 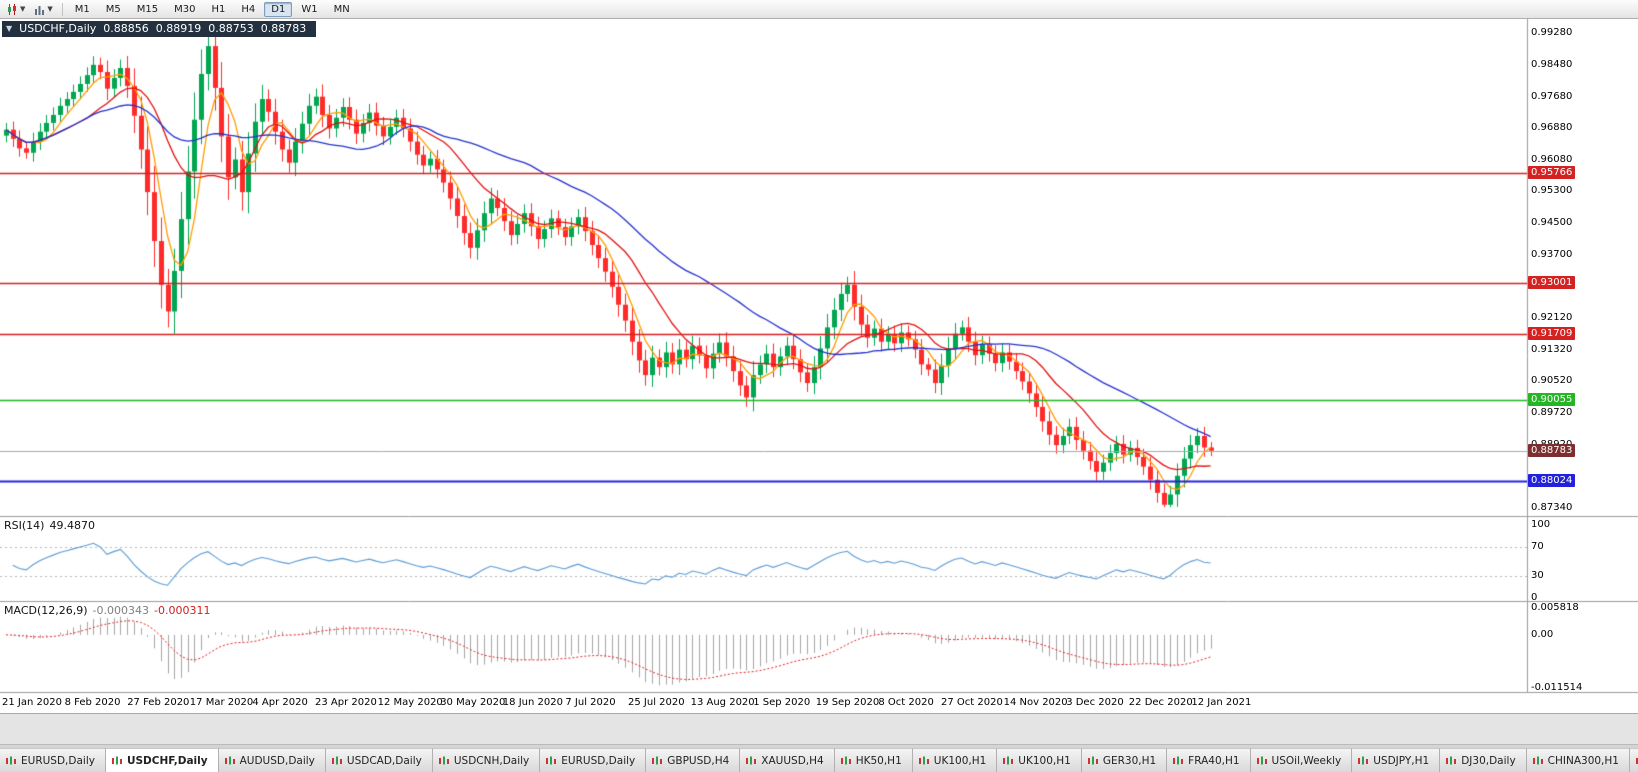 What do you see at coordinates (1537, 546) in the screenshot?
I see `rsi-axis-tick: 70` at bounding box center [1537, 546].